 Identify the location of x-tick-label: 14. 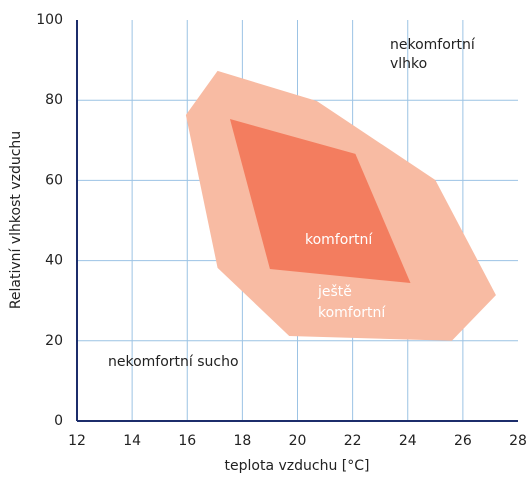
(132, 441).